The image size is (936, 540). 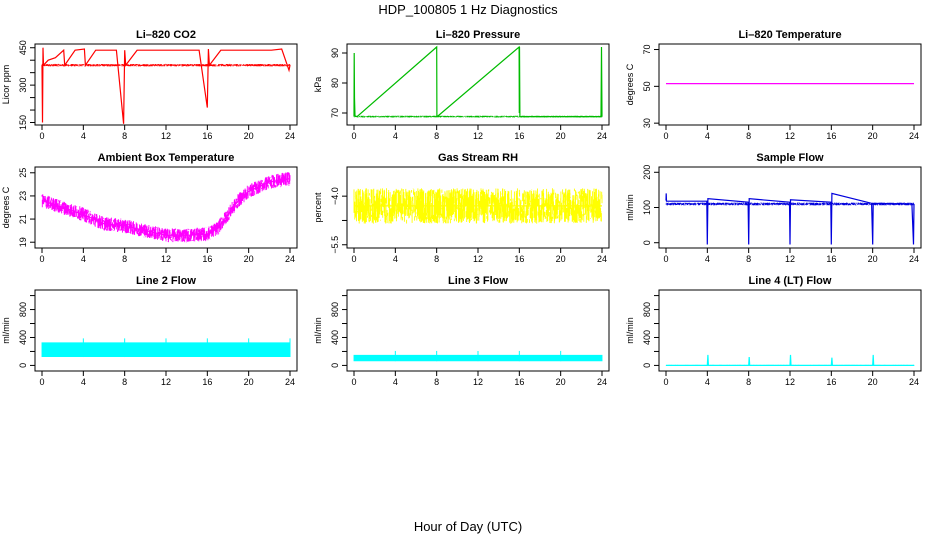 I want to click on panel-1: Li–820 Pressure kPa 0 4 8 12 16 20 24 70 80 90, so click(x=461, y=85).